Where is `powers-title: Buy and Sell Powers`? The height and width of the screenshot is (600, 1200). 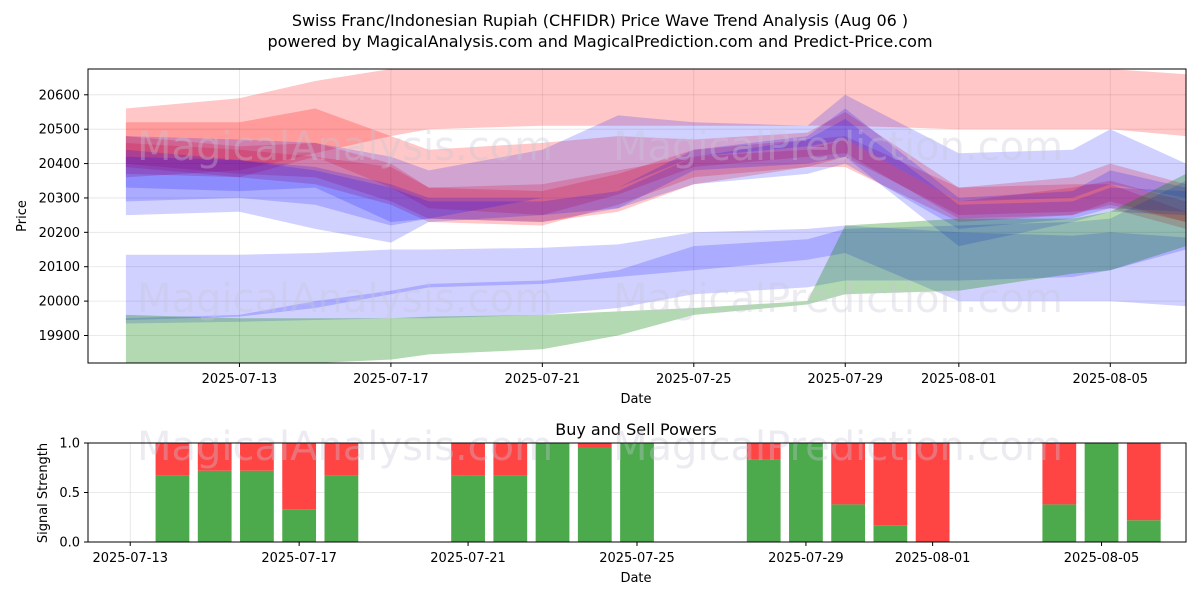 powers-title: Buy and Sell Powers is located at coordinates (636, 429).